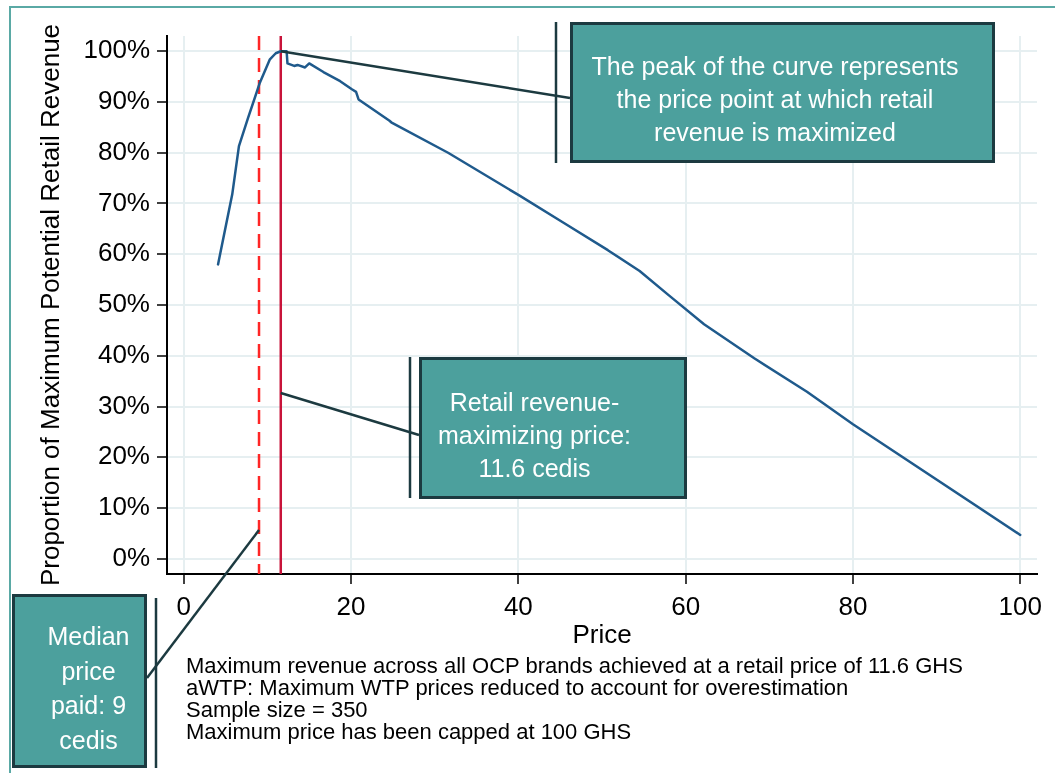 This screenshot has width=1055, height=773. What do you see at coordinates (49, 305) in the screenshot?
I see `y-axis-title: Proportion of Maximum Potential Retail Revenue` at bounding box center [49, 305].